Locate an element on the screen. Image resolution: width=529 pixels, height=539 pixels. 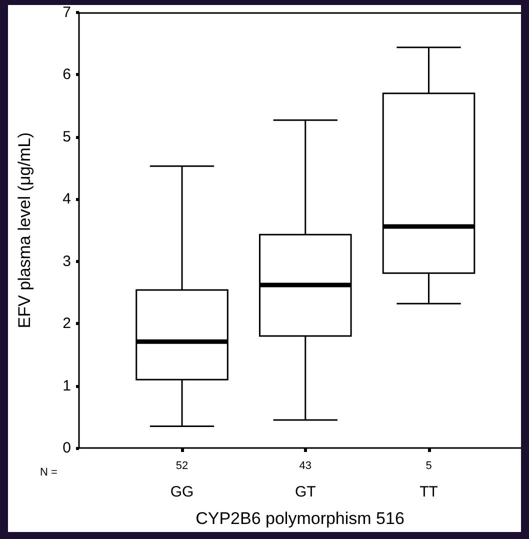
y-tick-label: 1 is located at coordinates (66, 385).